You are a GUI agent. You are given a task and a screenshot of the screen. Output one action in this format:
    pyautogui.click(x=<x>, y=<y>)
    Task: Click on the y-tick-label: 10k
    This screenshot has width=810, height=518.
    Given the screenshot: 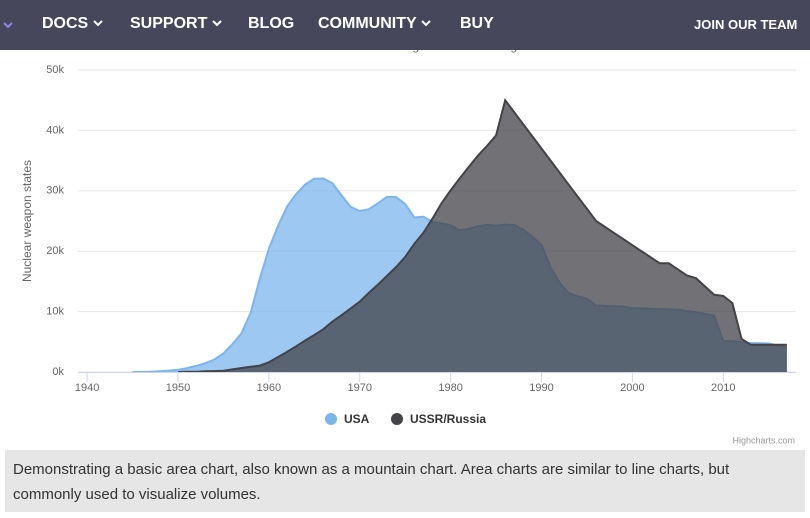 What is the action you would take?
    pyautogui.click(x=55, y=312)
    